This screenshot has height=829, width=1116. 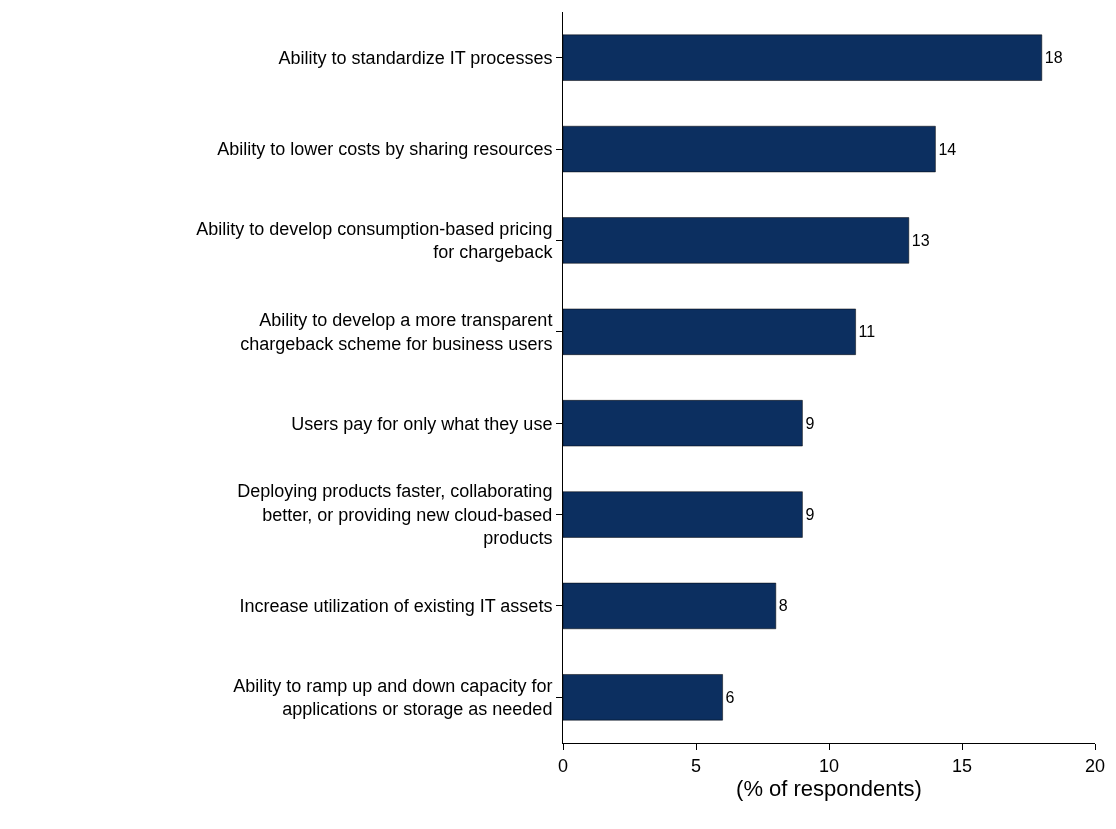 What do you see at coordinates (1053, 58) in the screenshot?
I see `data-label: 18` at bounding box center [1053, 58].